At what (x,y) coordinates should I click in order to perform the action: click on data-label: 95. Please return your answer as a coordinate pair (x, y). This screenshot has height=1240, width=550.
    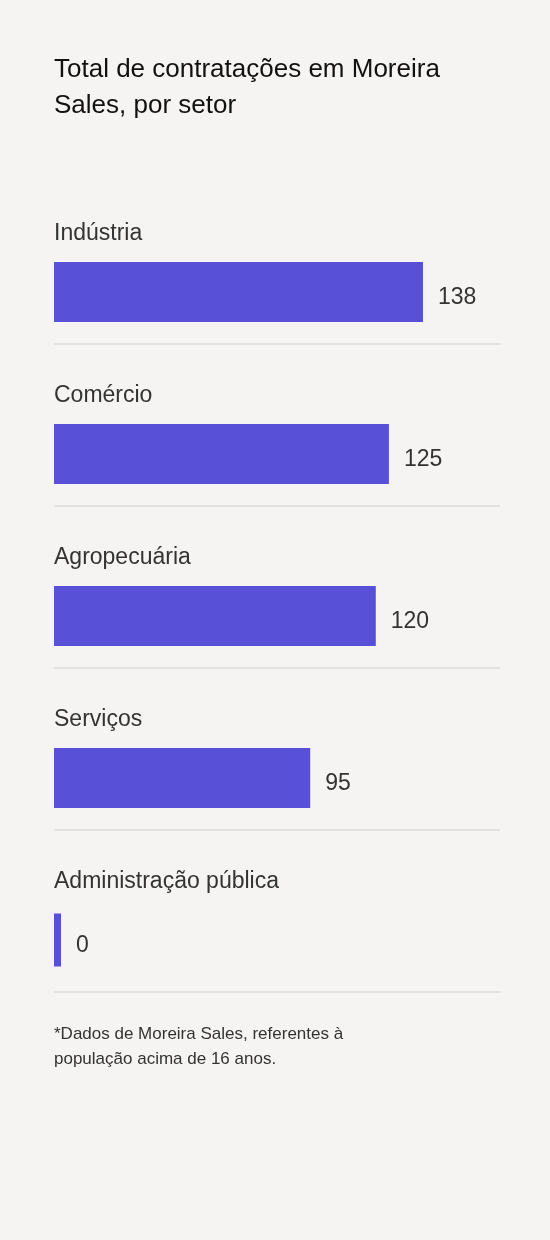
    Looking at the image, I should click on (338, 782).